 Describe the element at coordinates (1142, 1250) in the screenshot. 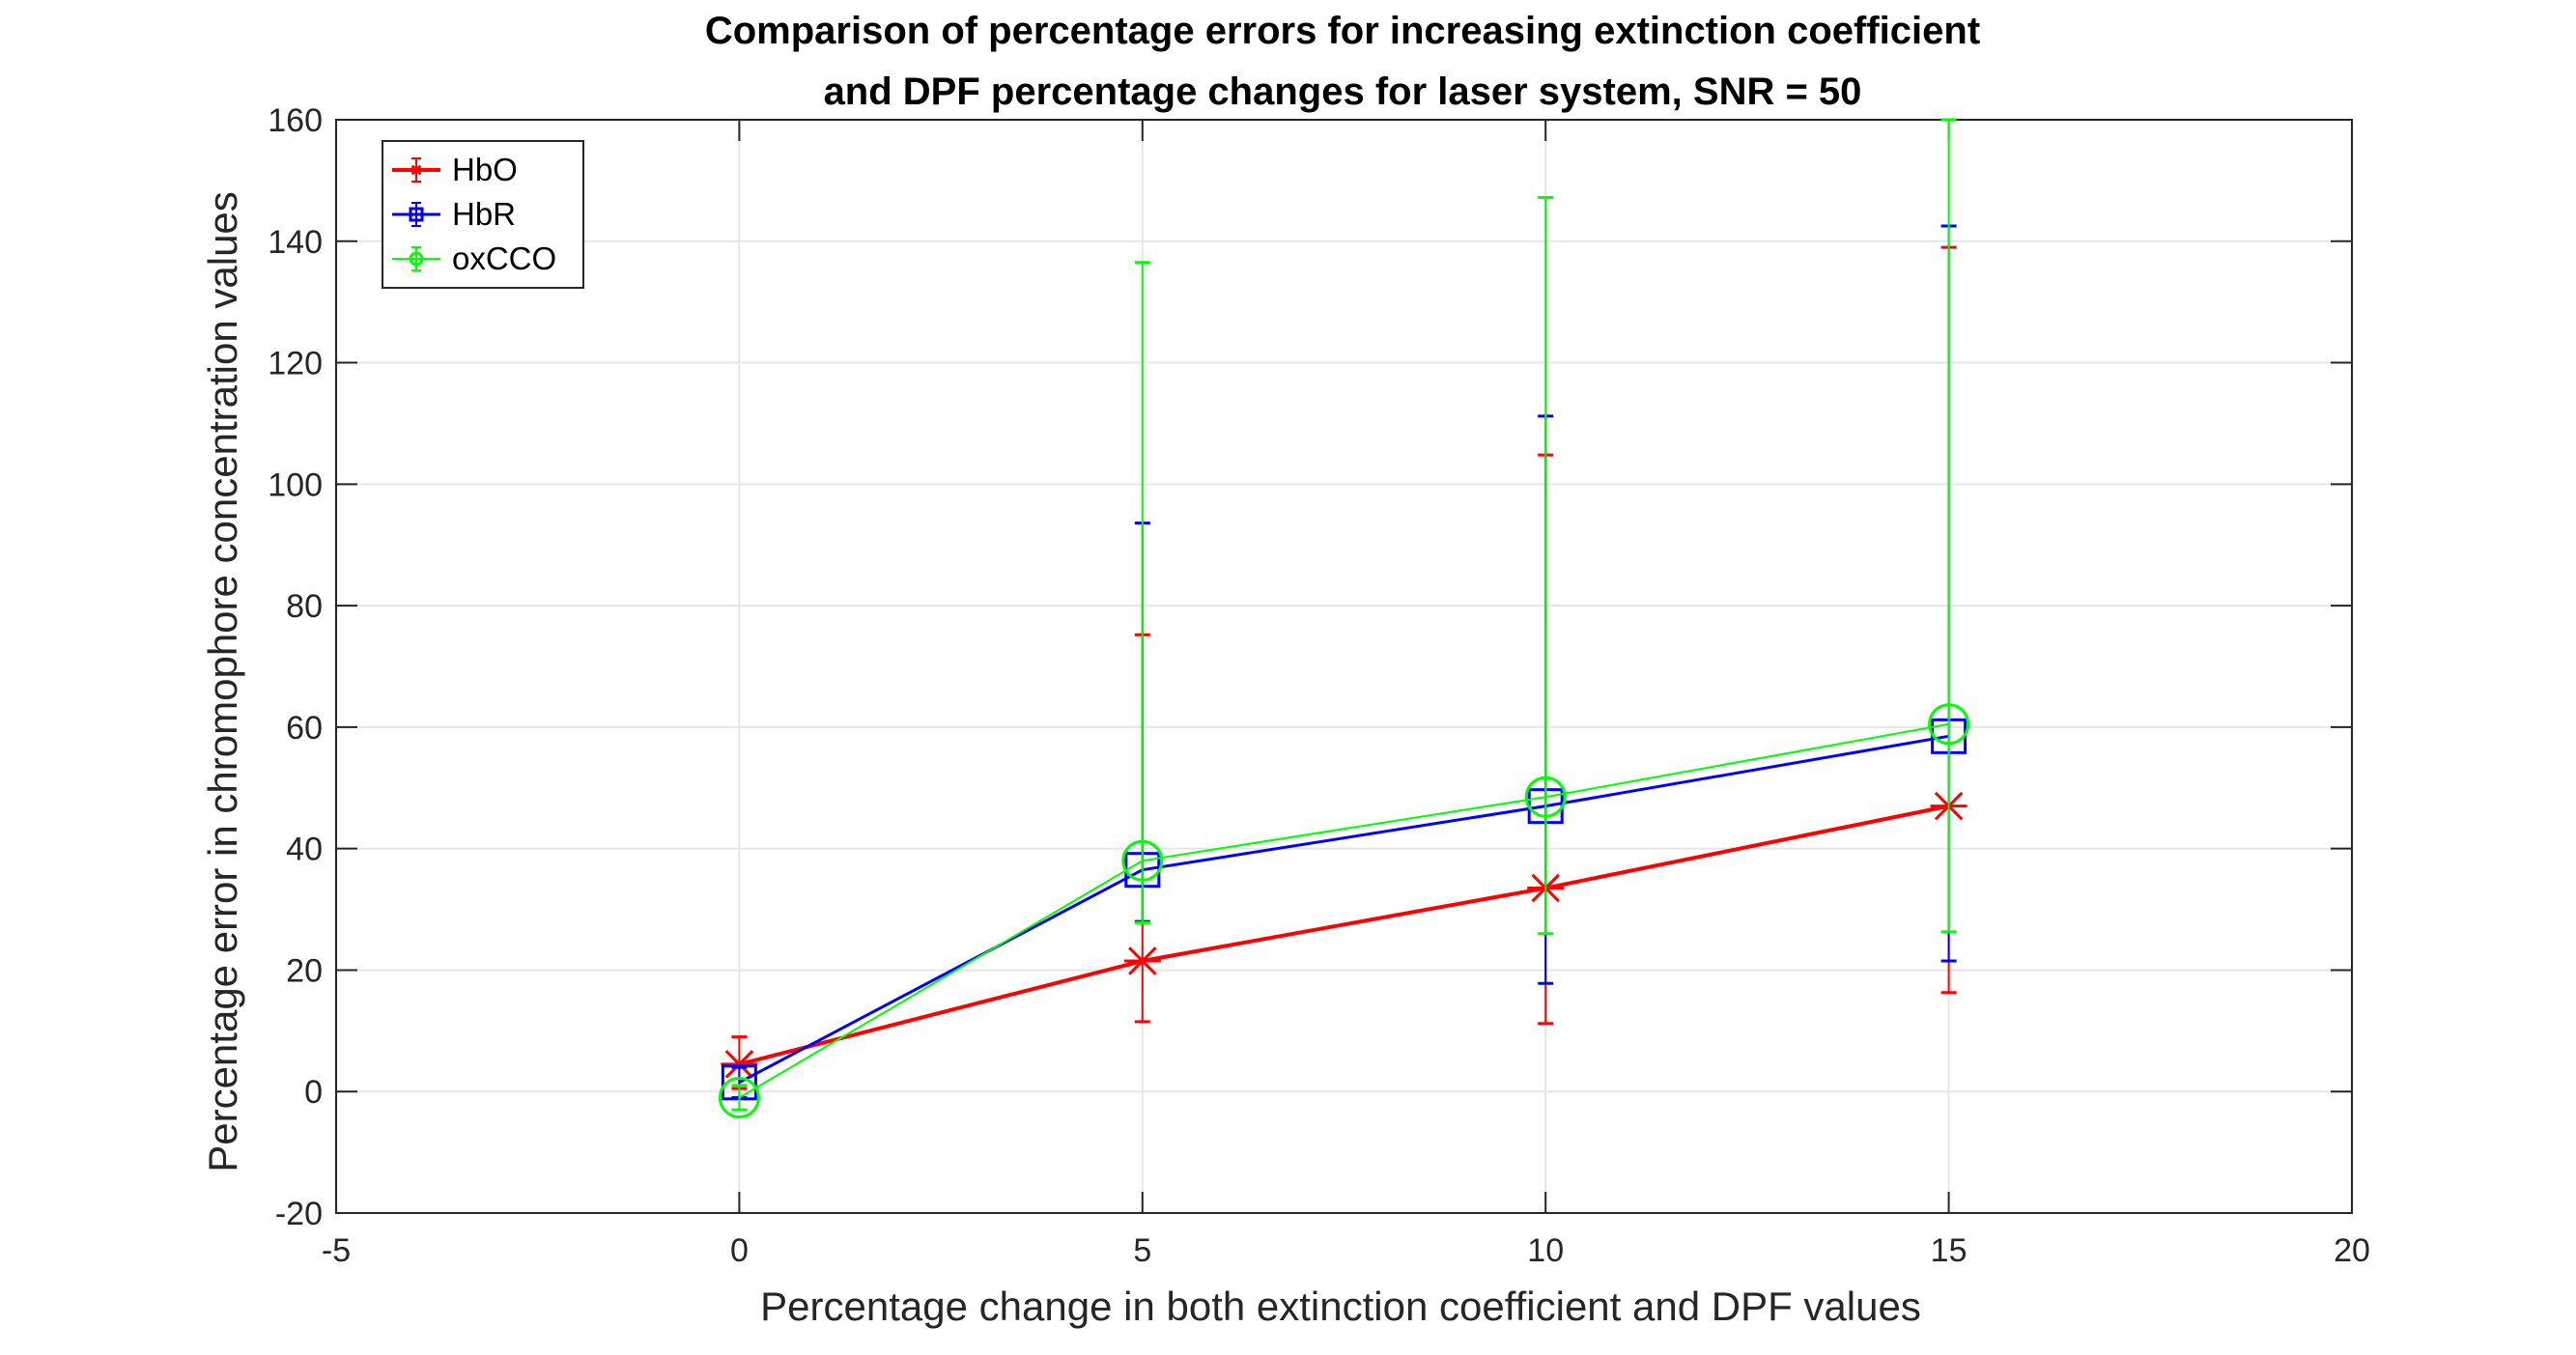

I see `x-tick-label: 5` at that location.